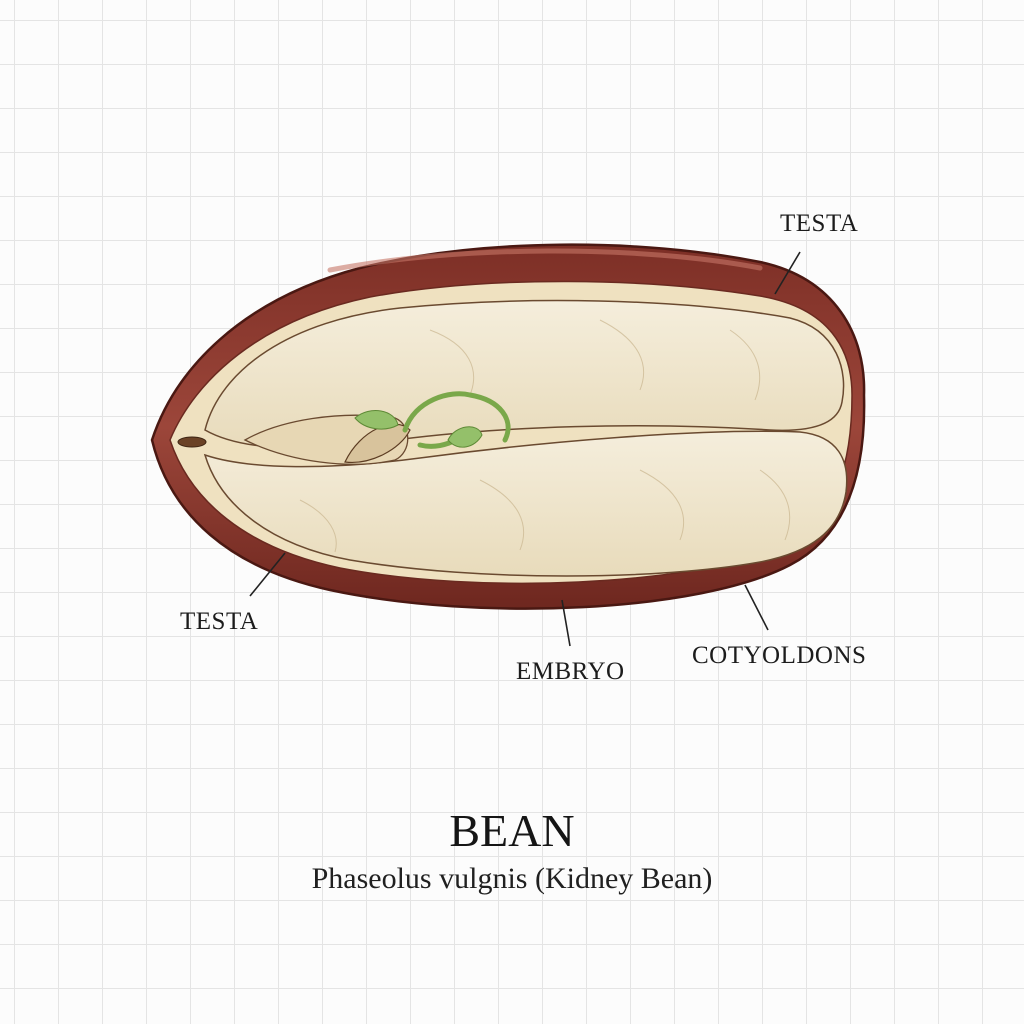  What do you see at coordinates (192, 442) in the screenshot?
I see `hilum` at bounding box center [192, 442].